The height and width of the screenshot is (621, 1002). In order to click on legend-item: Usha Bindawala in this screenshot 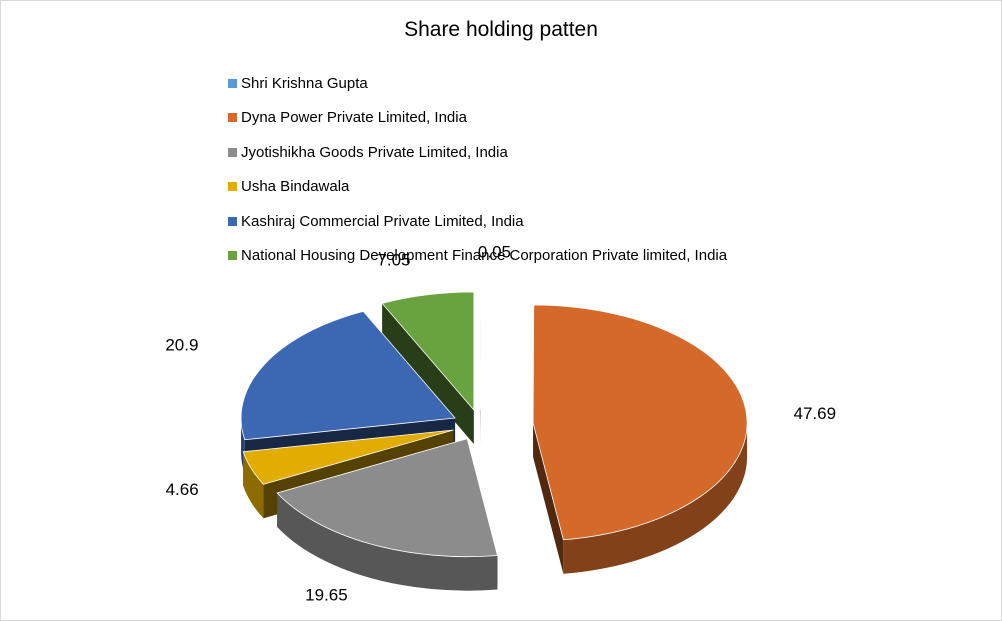, I will do `click(477, 187)`.